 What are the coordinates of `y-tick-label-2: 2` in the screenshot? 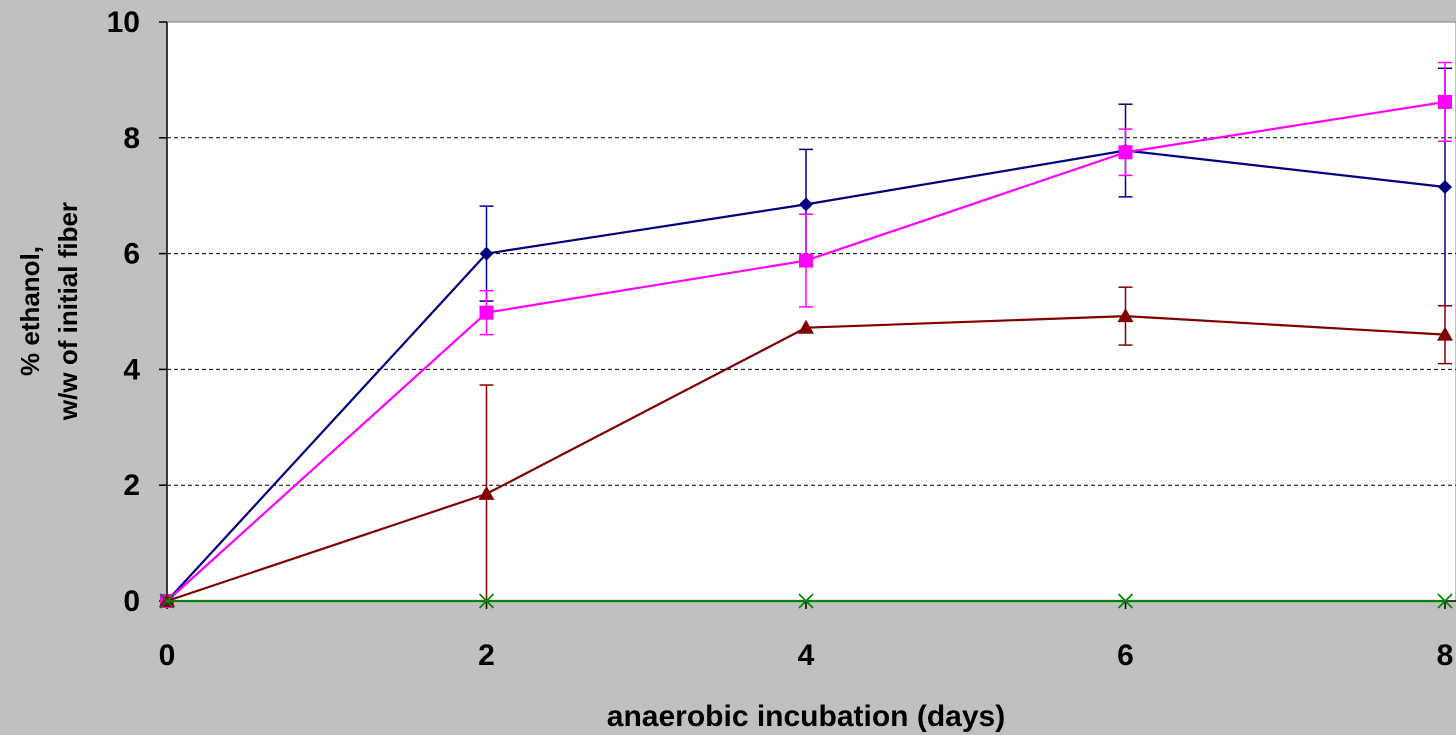 It's located at (131, 485).